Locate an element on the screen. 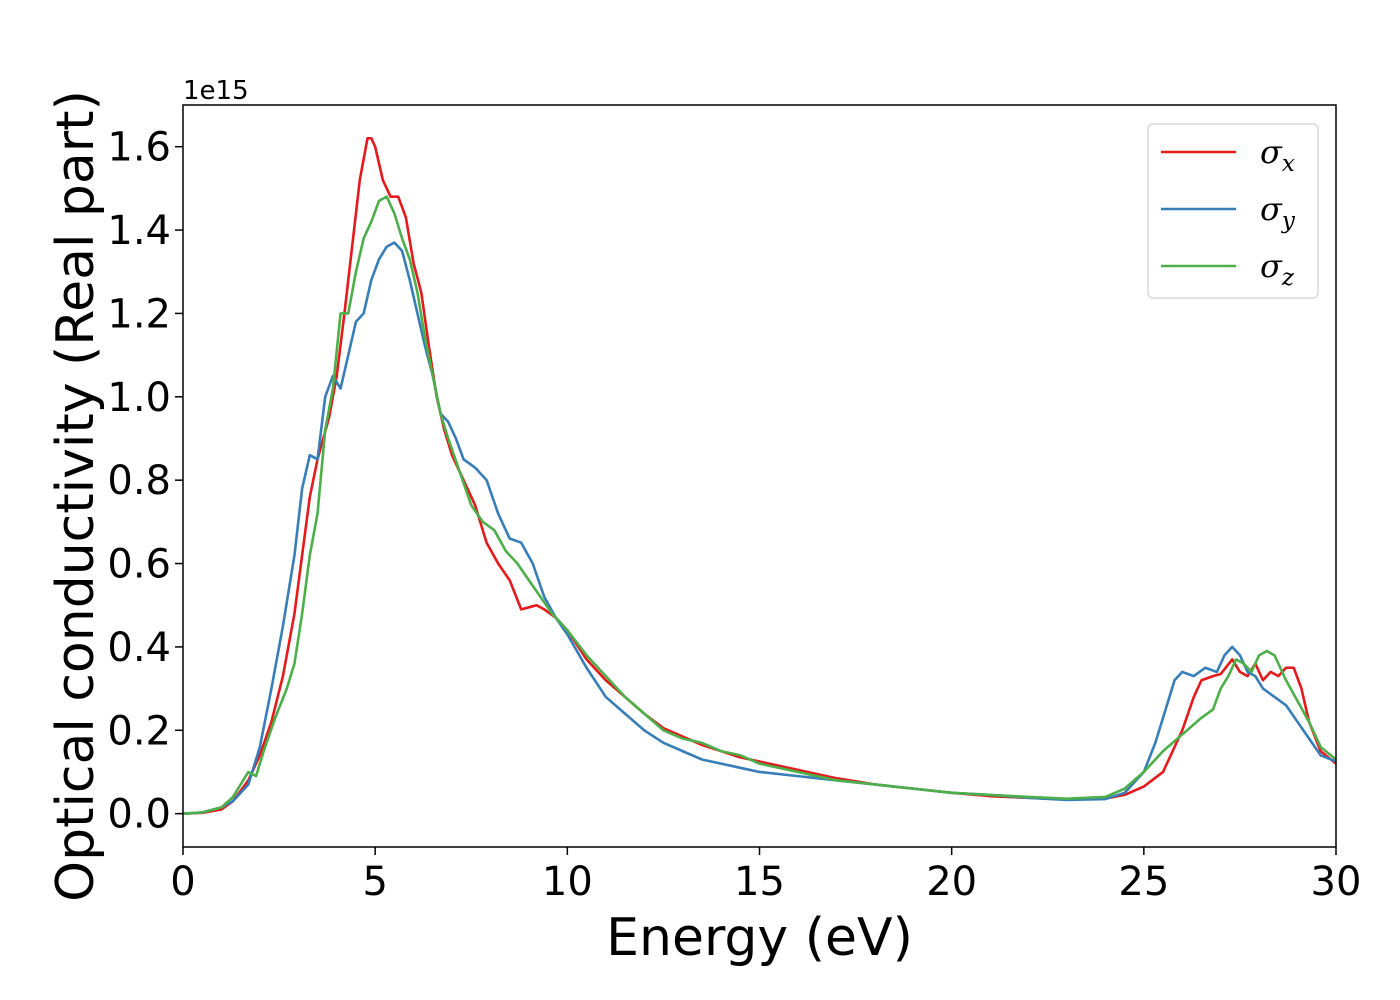 The height and width of the screenshot is (1000, 1400). x-tick-label: 25 is located at coordinates (1143, 882).